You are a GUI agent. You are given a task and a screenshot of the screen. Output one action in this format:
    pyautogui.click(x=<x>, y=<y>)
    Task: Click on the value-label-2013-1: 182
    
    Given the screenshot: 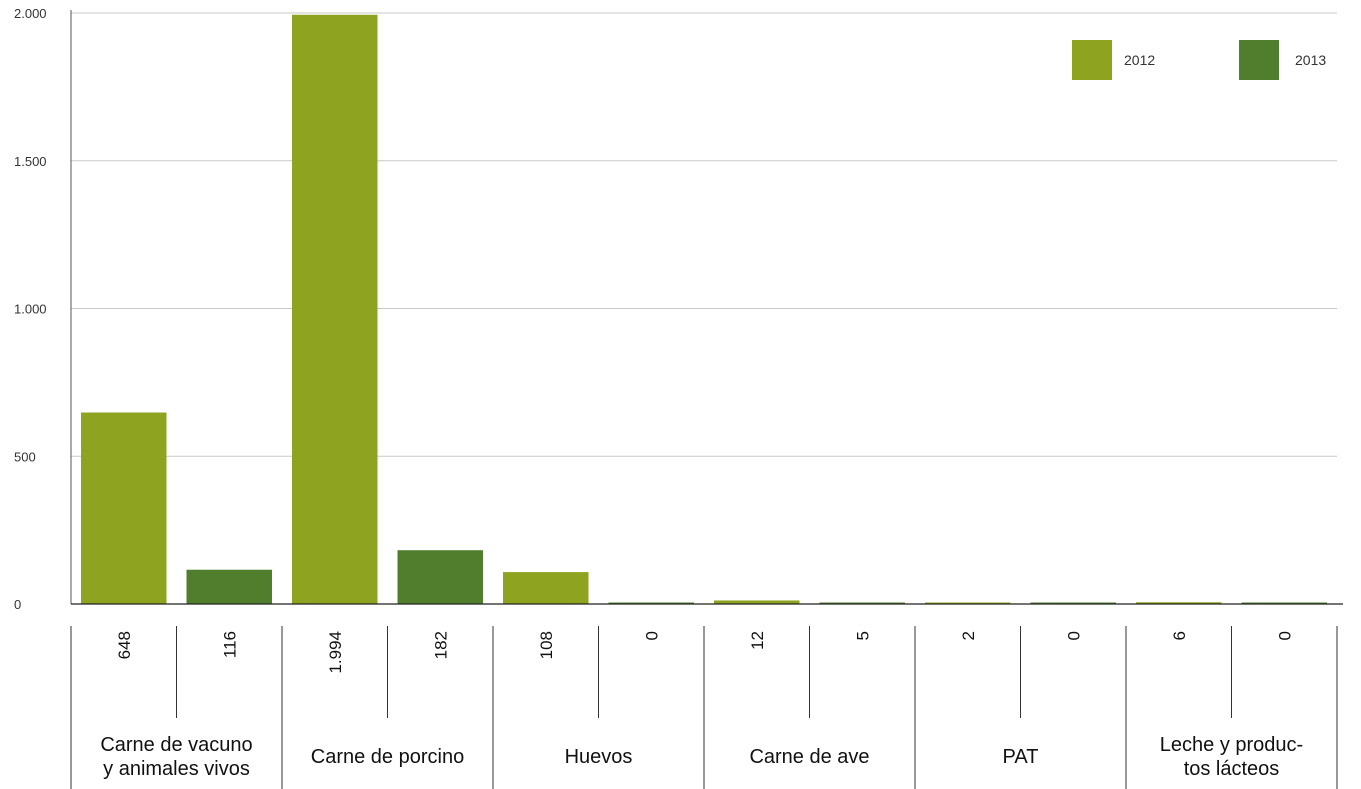 What is the action you would take?
    pyautogui.click(x=440, y=645)
    